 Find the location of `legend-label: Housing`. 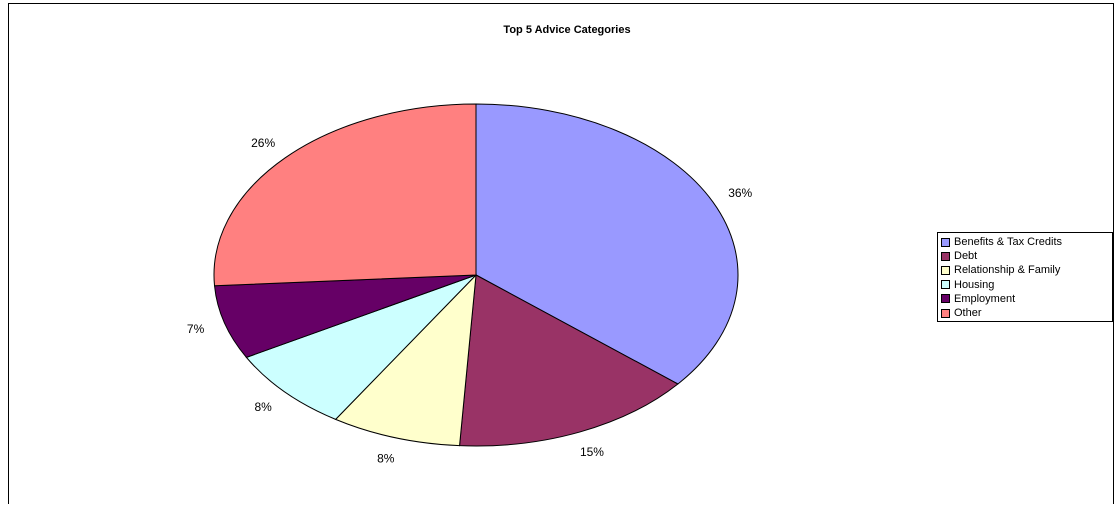

legend-label: Housing is located at coordinates (974, 284).